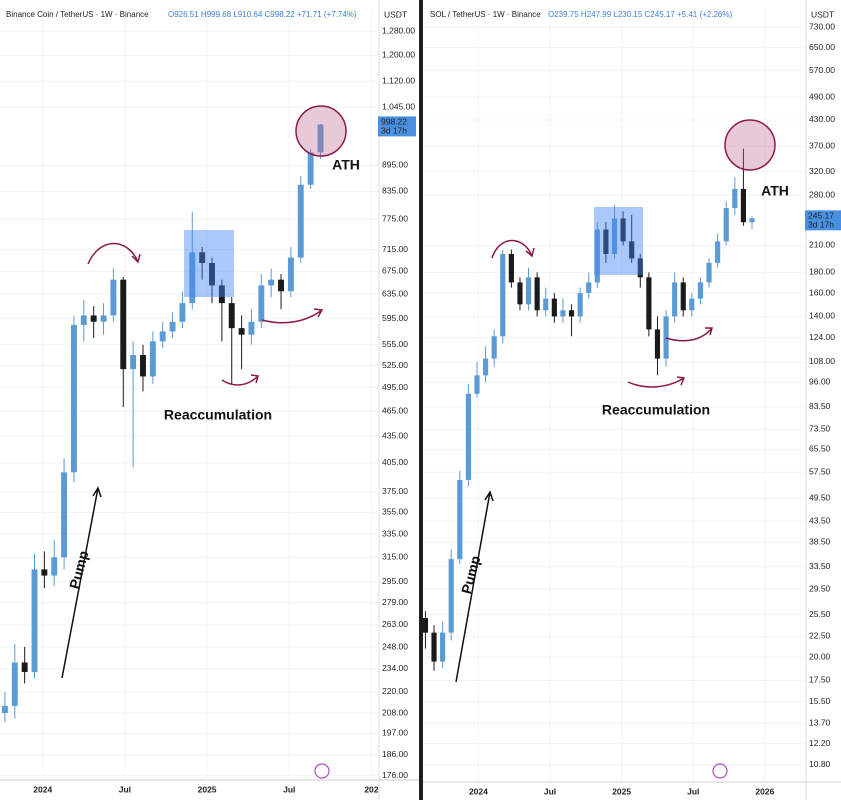 The height and width of the screenshot is (800, 841). What do you see at coordinates (822, 337) in the screenshot?
I see `y-tick-label: 124.00` at bounding box center [822, 337].